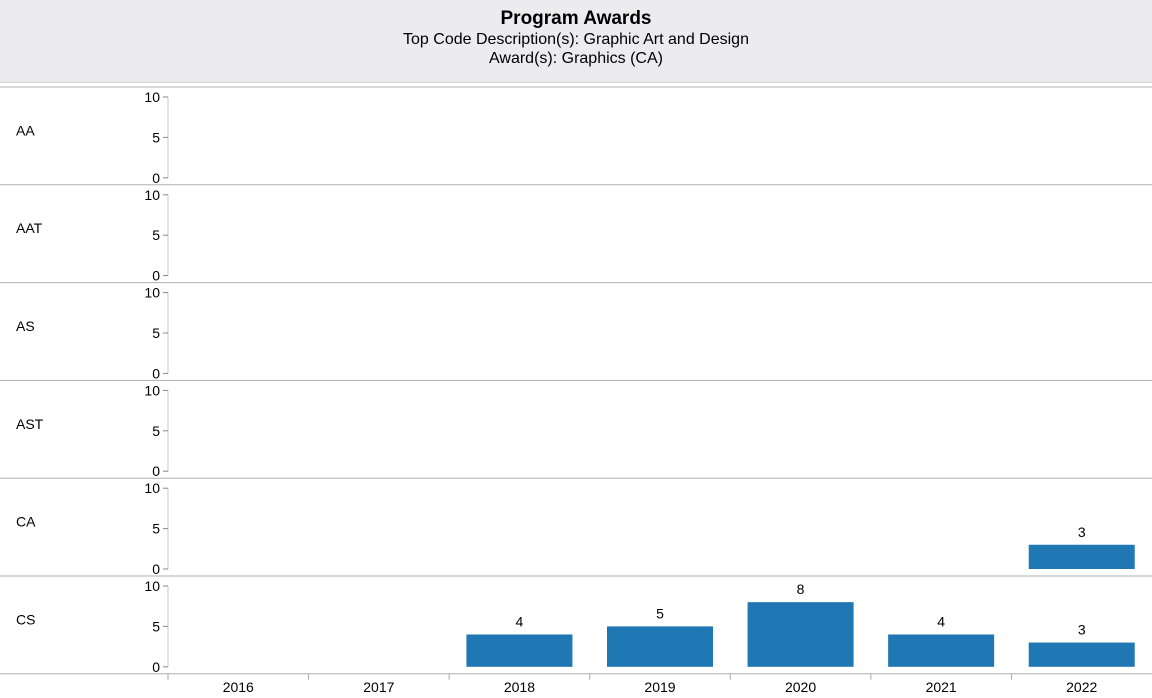  What do you see at coordinates (378, 687) in the screenshot?
I see `x-tick-label-2017: 2017` at bounding box center [378, 687].